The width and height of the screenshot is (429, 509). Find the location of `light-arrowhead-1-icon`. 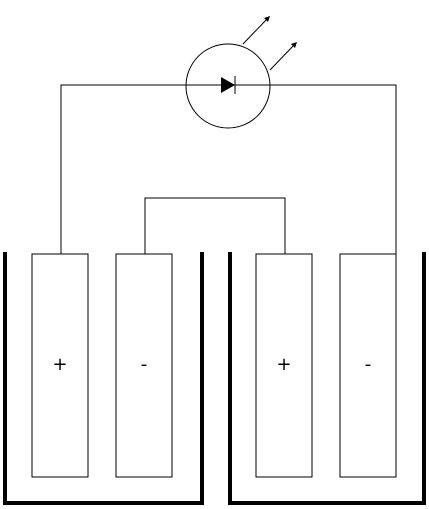

light-arrowhead-1-icon is located at coordinates (267, 19).